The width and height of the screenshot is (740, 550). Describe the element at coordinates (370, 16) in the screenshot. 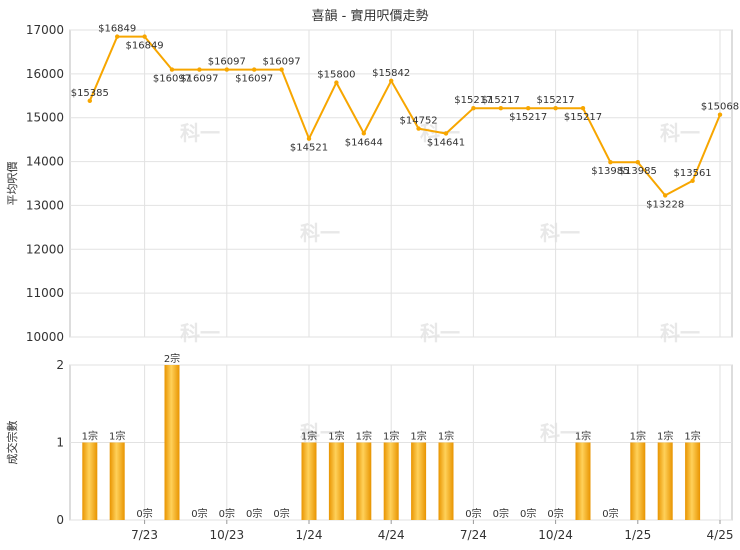

I see `chart-title: 喜韻 - 實用呎價走勢` at that location.